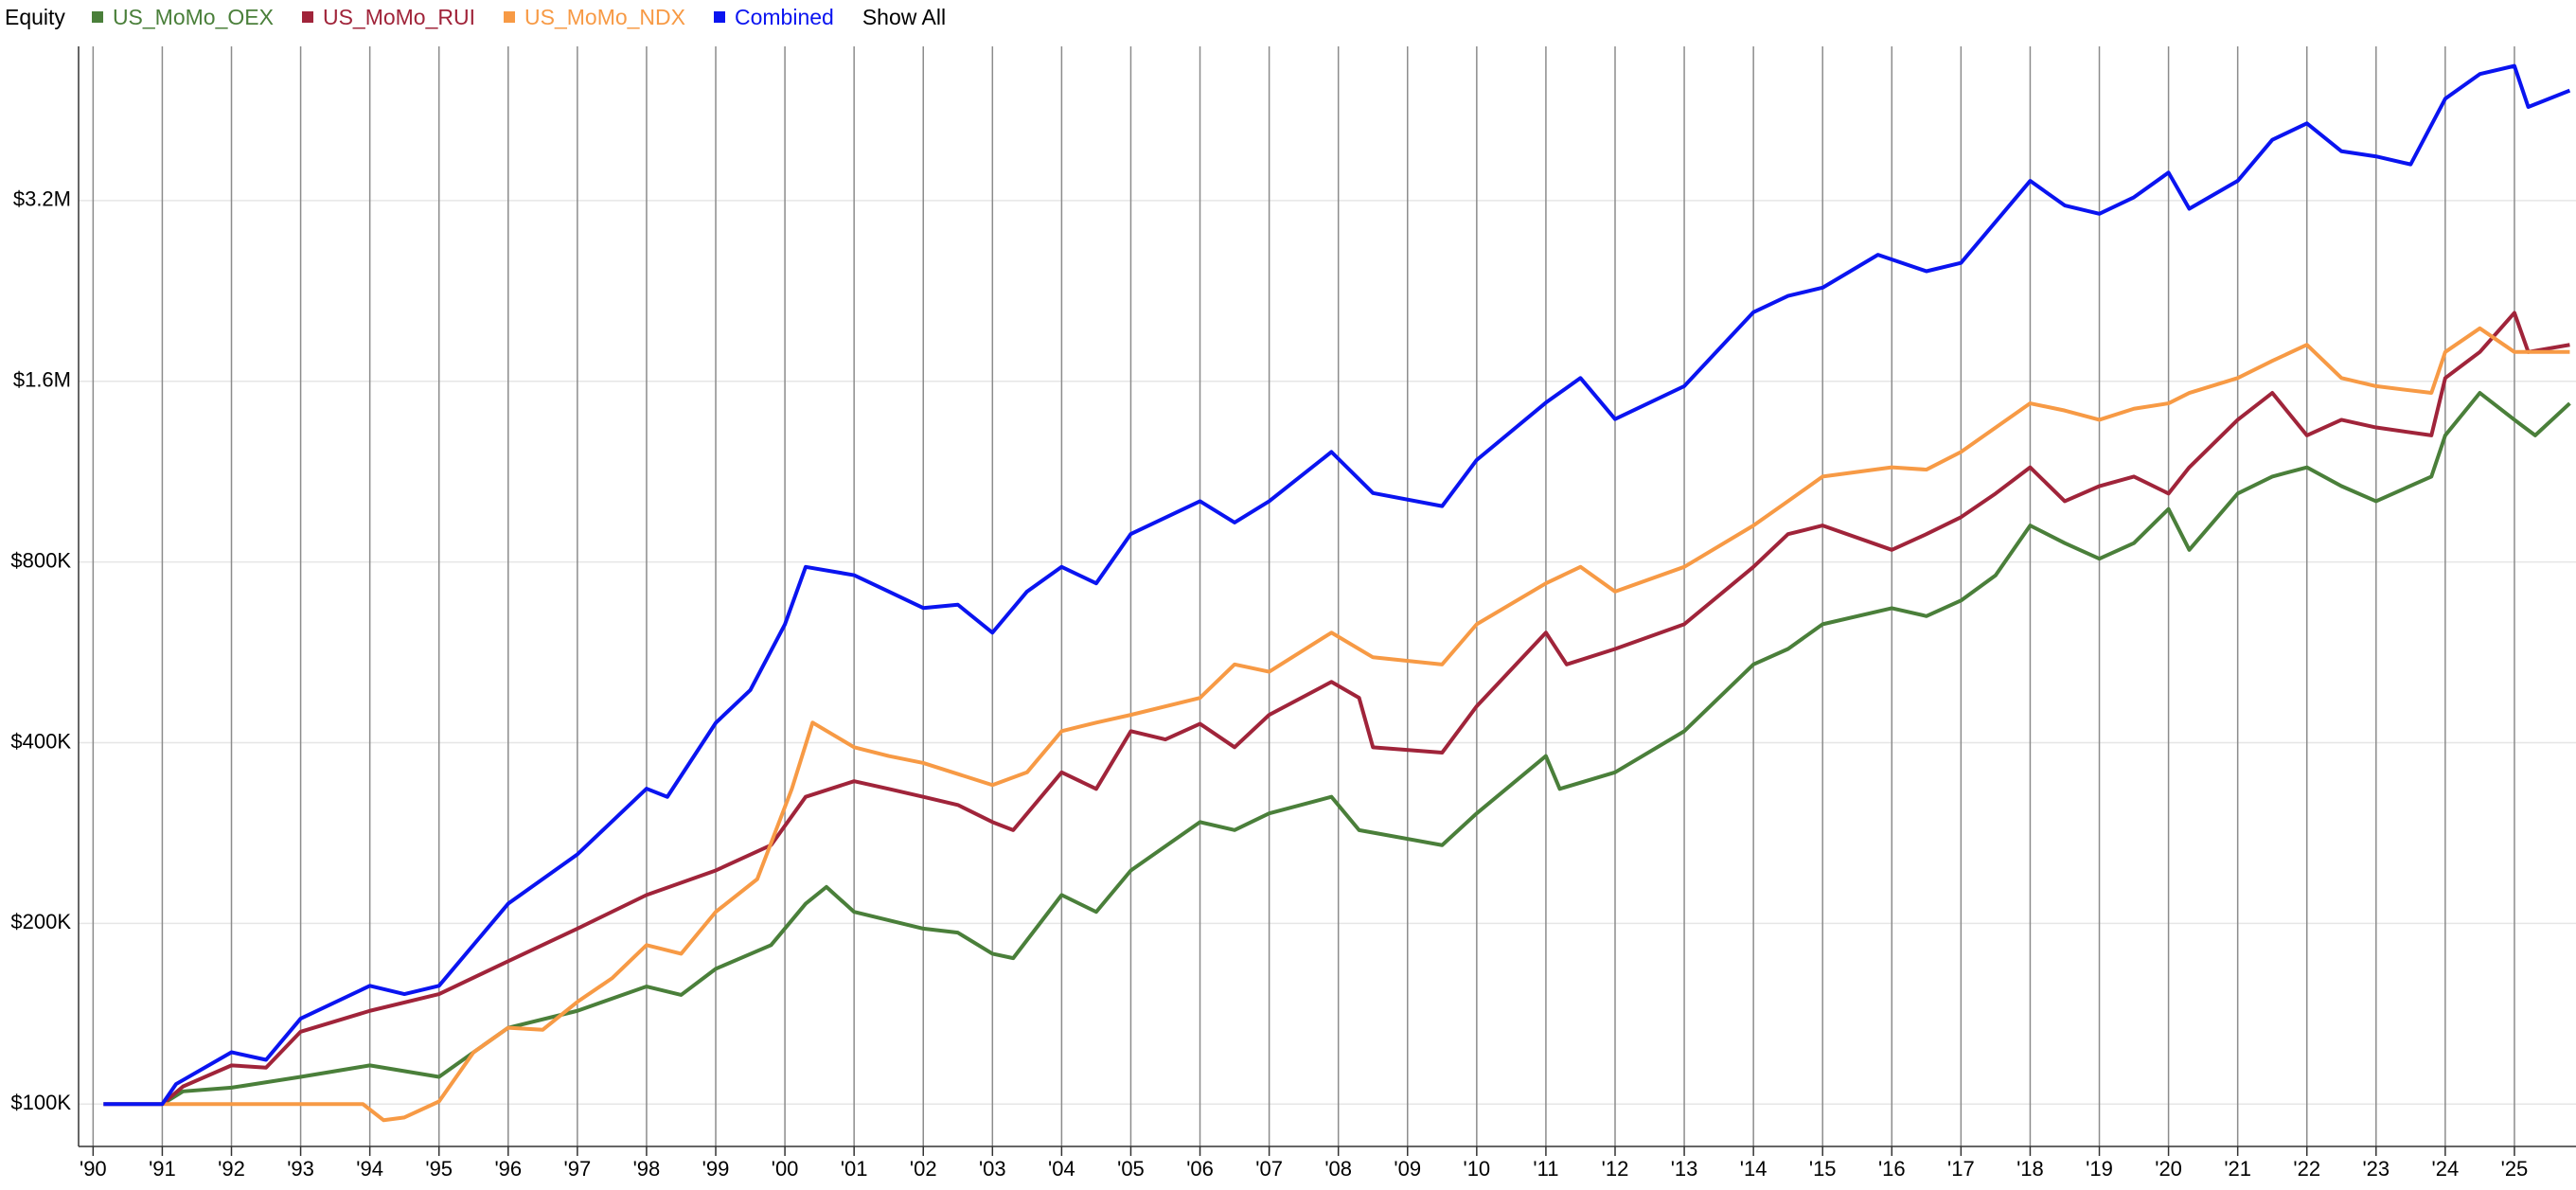 The width and height of the screenshot is (2576, 1190). What do you see at coordinates (1131, 1169) in the screenshot?
I see `x-tick-label: '05` at bounding box center [1131, 1169].